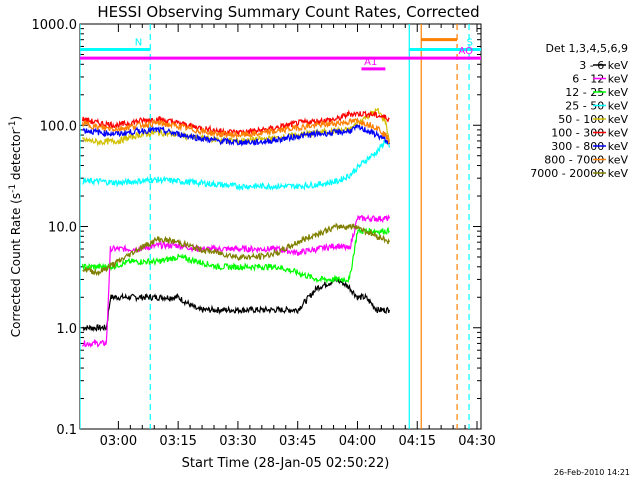  What do you see at coordinates (58, 126) in the screenshot?
I see `y-tick-label: 100.0` at bounding box center [58, 126].